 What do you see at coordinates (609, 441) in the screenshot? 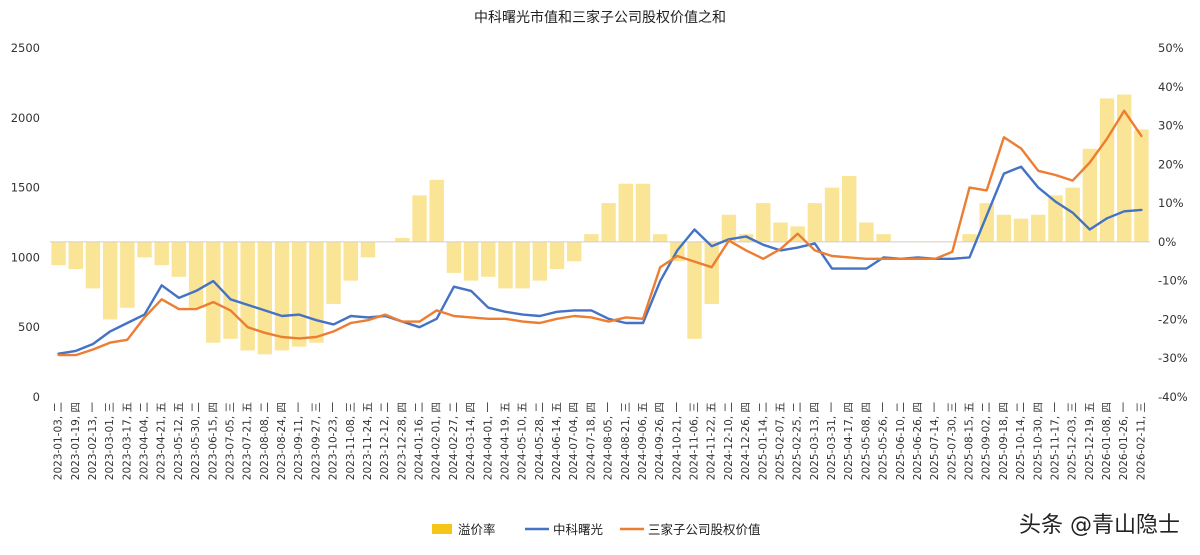
I see `x-tick-label: 2024-08-05, 一` at bounding box center [609, 441].